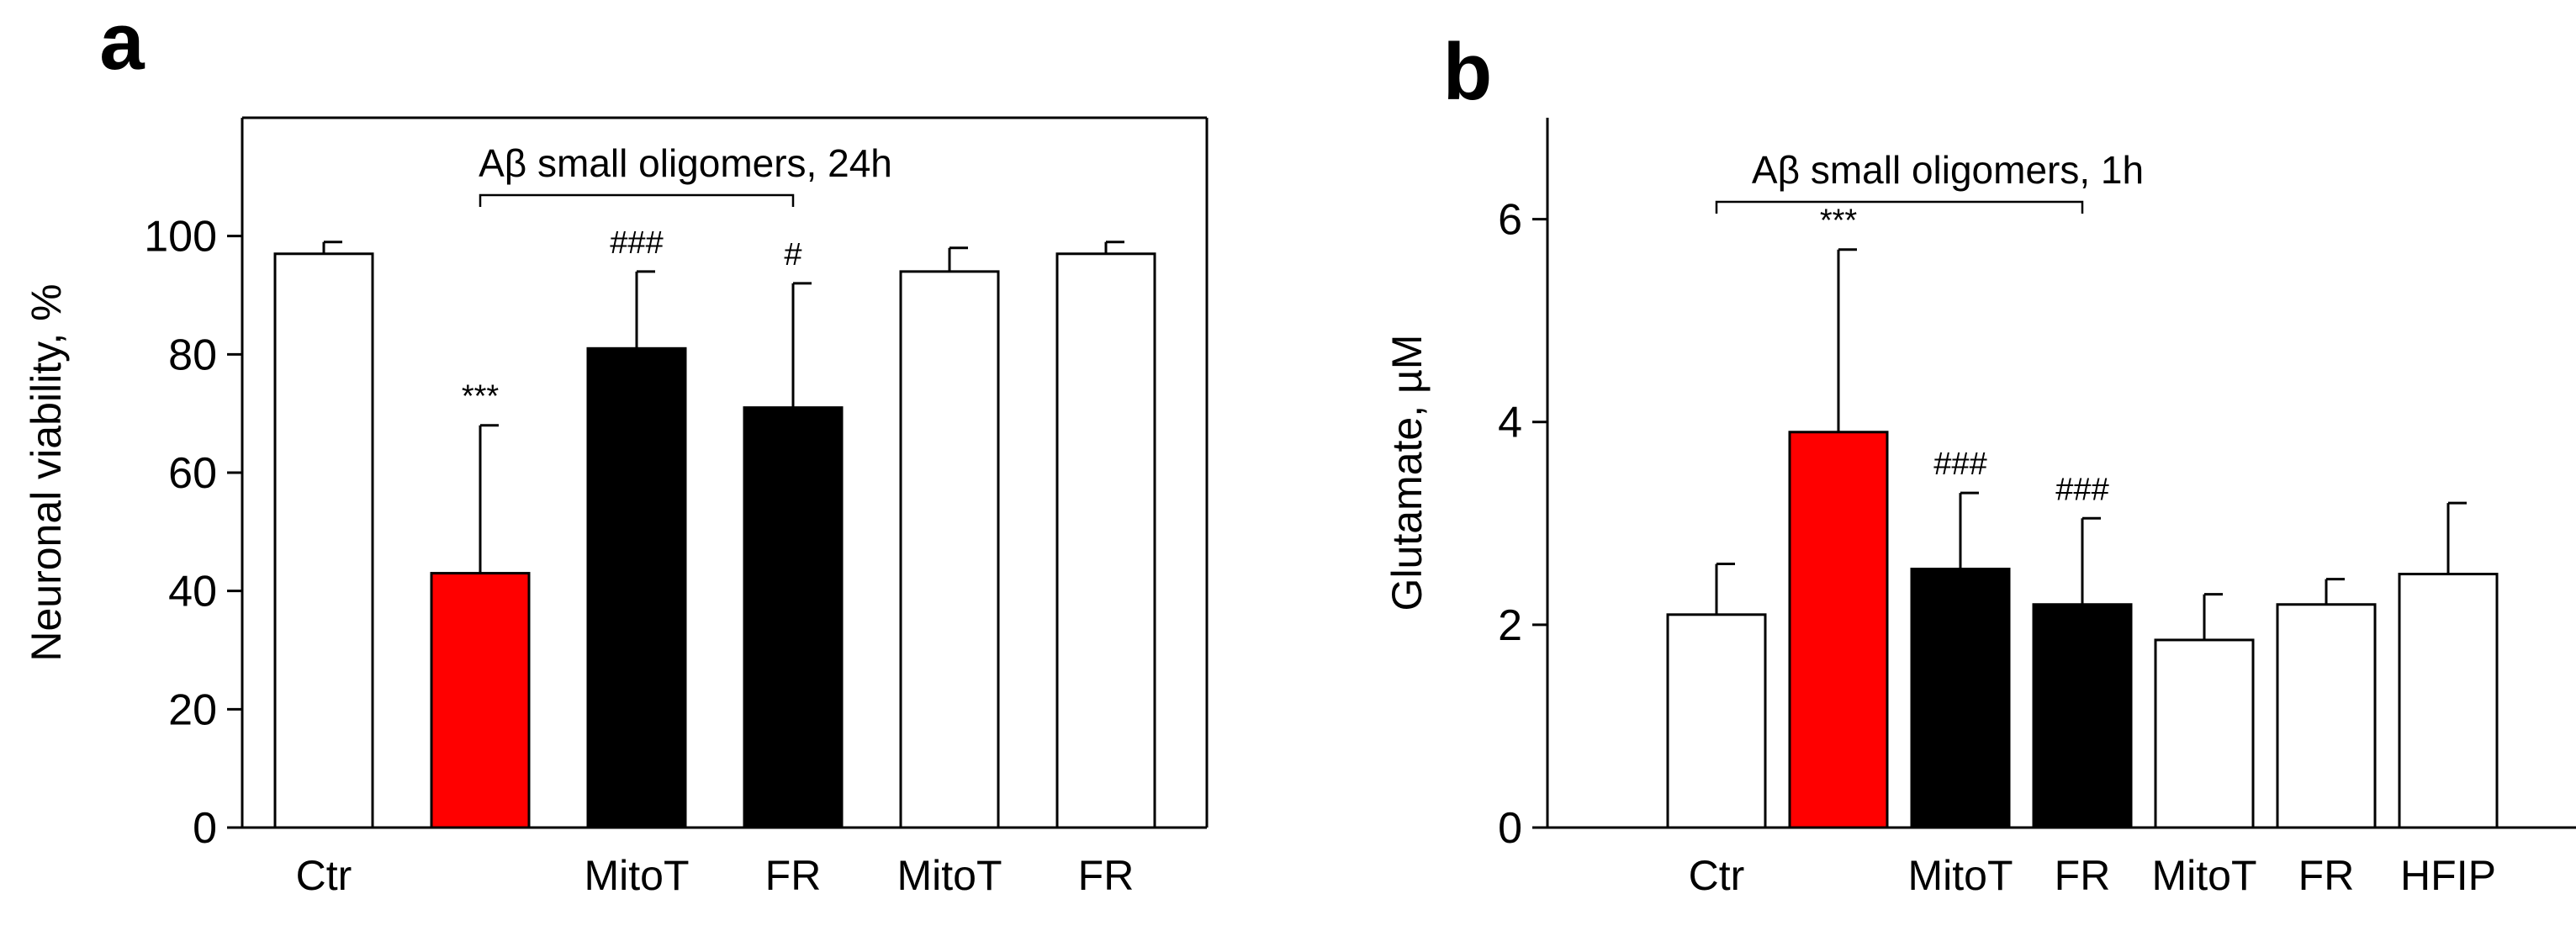 The height and width of the screenshot is (931, 2576). Describe the element at coordinates (180, 237) in the screenshot. I see `y-tick-label-a: 100` at that location.